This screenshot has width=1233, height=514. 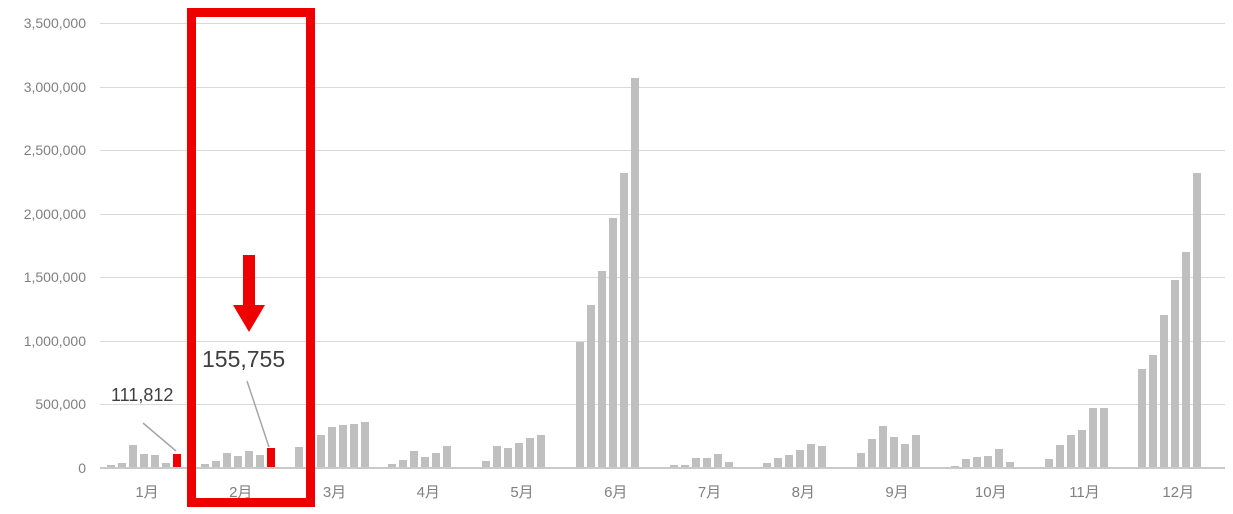 What do you see at coordinates (897, 492) in the screenshot?
I see `x-tick-label-9月: 9月` at bounding box center [897, 492].